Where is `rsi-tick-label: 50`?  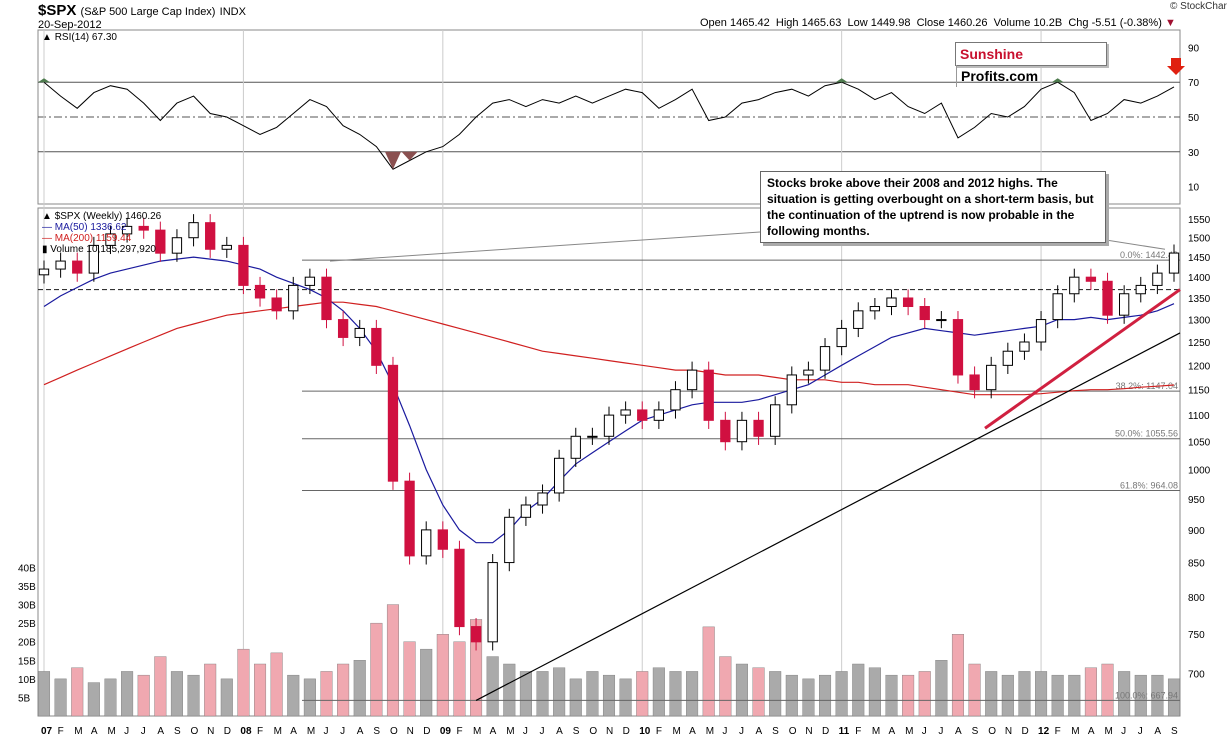 rsi-tick-label: 50 is located at coordinates (1194, 118).